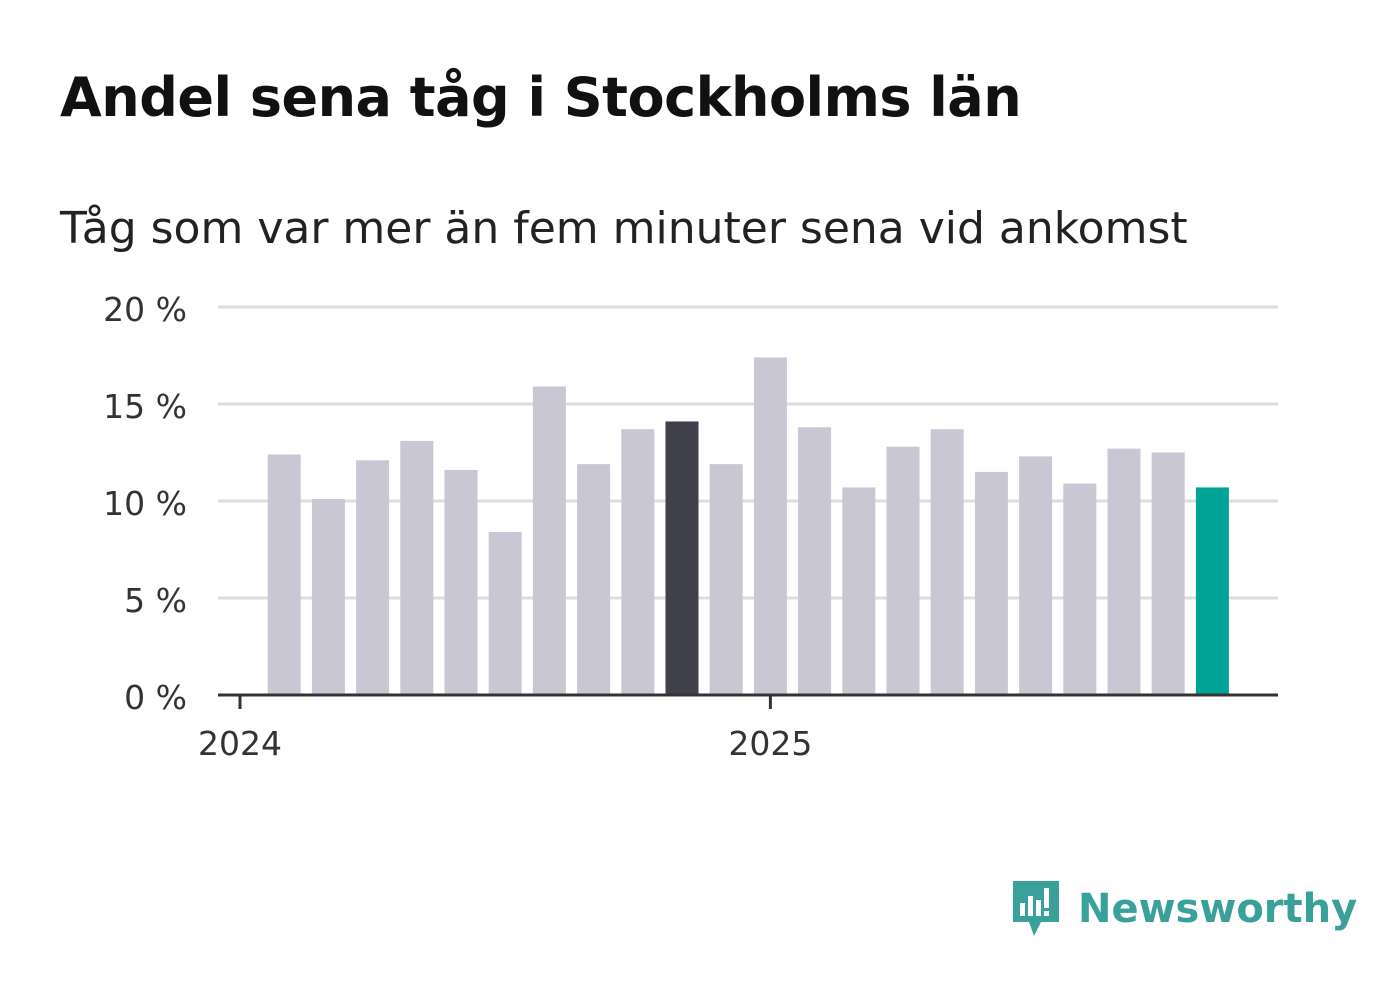  What do you see at coordinates (145, 406) in the screenshot?
I see `y-tick-label: 15 %` at bounding box center [145, 406].